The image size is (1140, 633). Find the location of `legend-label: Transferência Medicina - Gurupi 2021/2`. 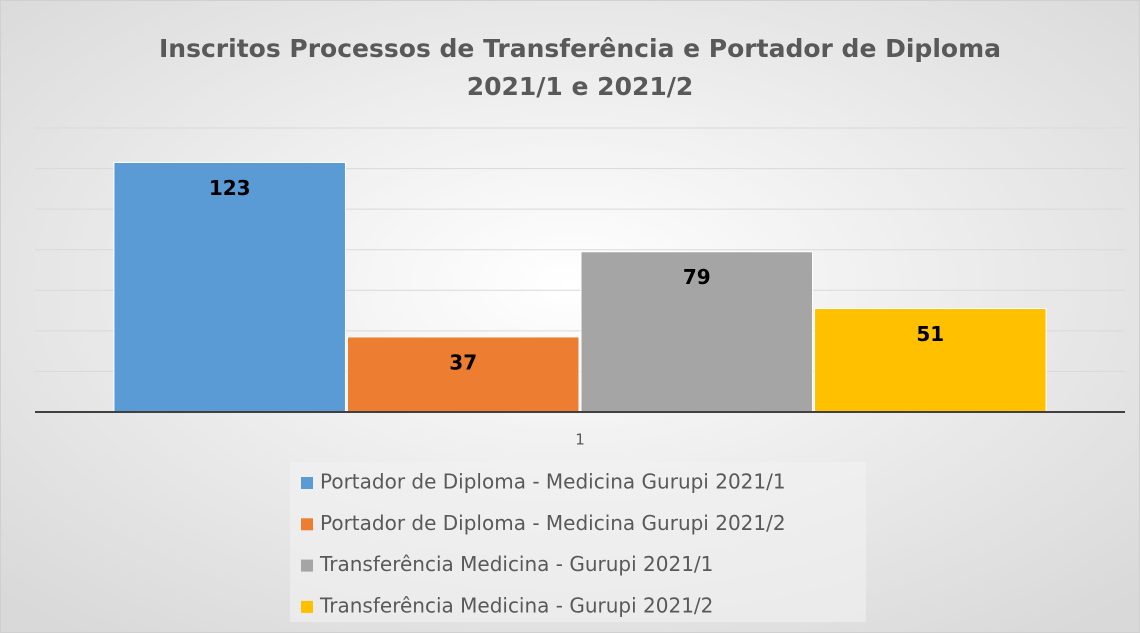

legend-label: Transferência Medicina - Gurupi 2021/2 is located at coordinates (516, 605).